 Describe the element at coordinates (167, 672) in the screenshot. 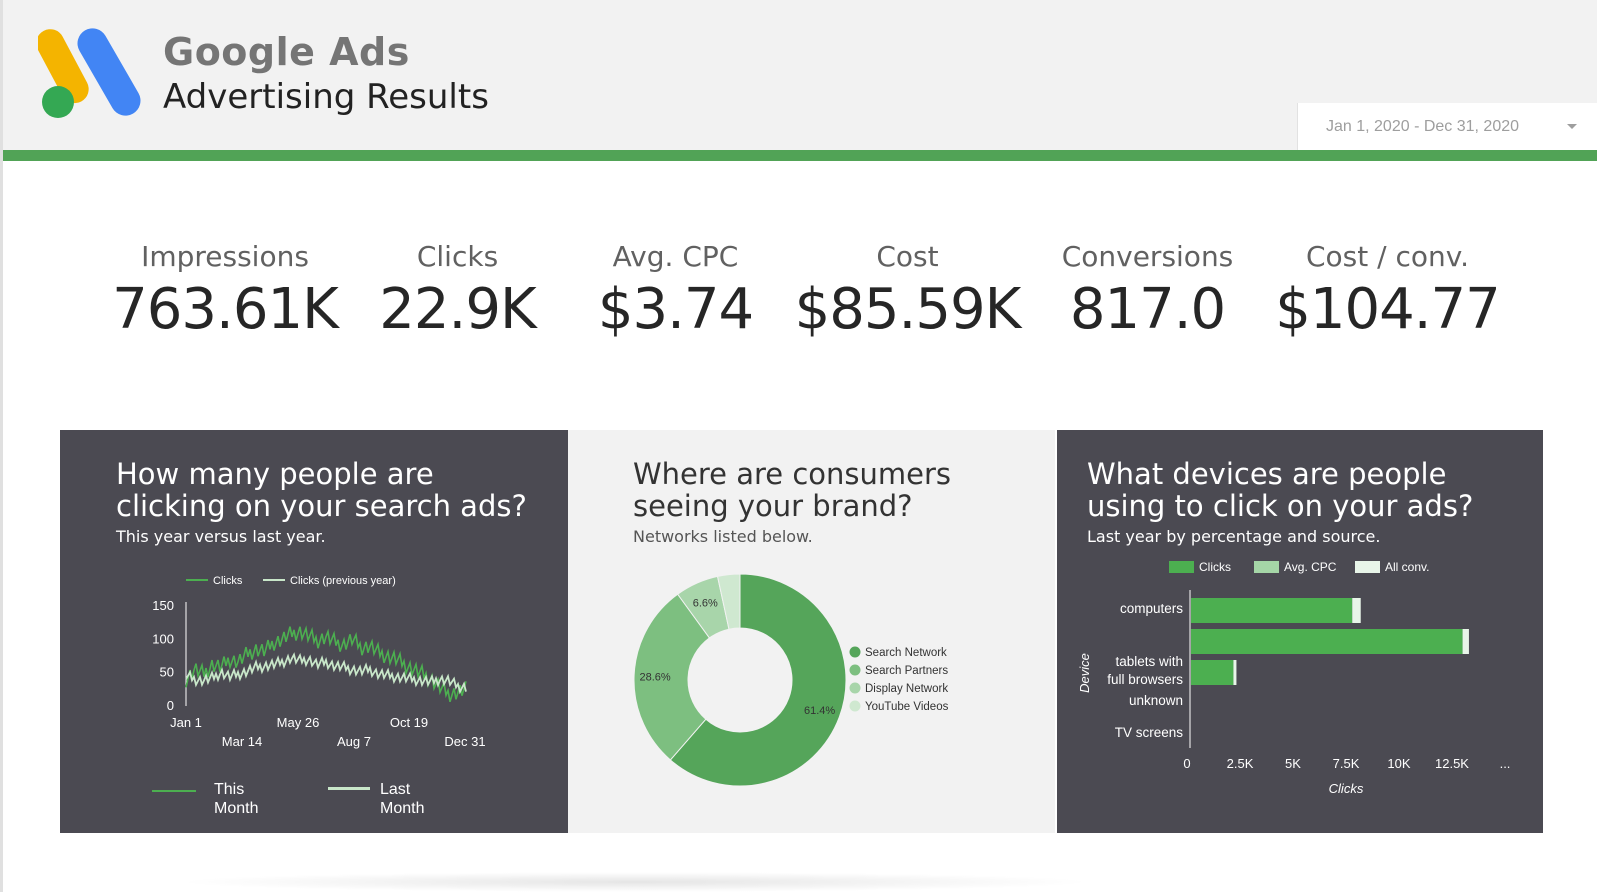

I see `y-tick-label: 50` at that location.